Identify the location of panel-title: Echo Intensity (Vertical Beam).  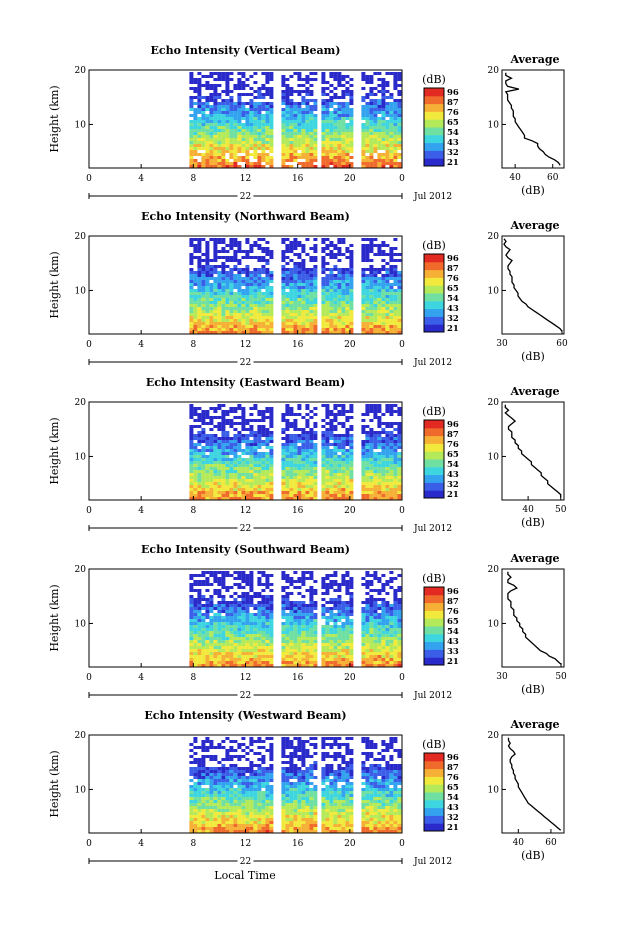
(245, 50).